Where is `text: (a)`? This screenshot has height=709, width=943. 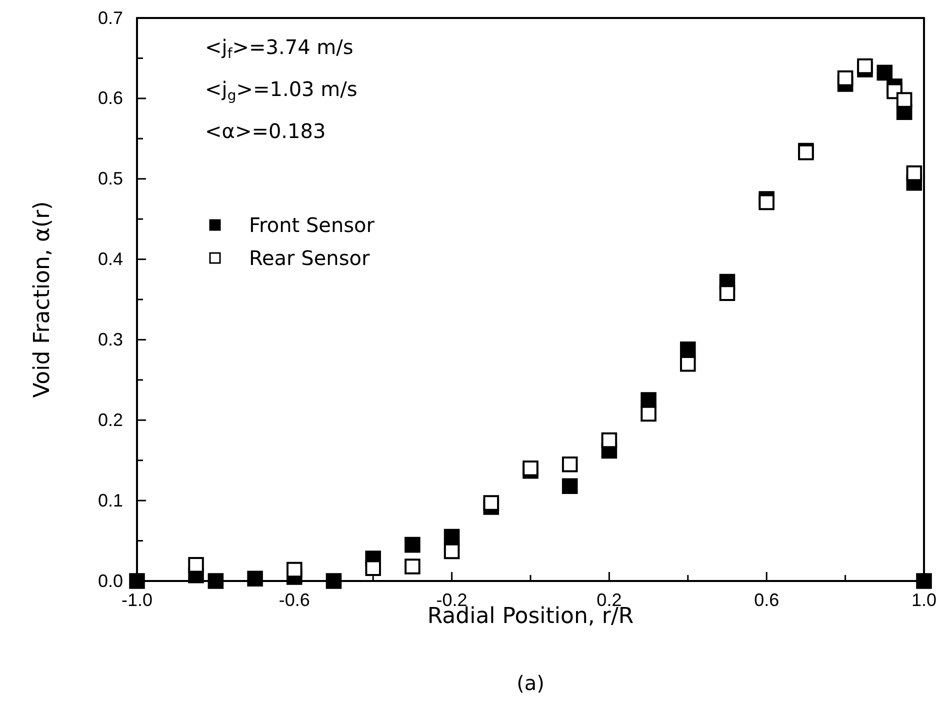 text: (a) is located at coordinates (530, 683).